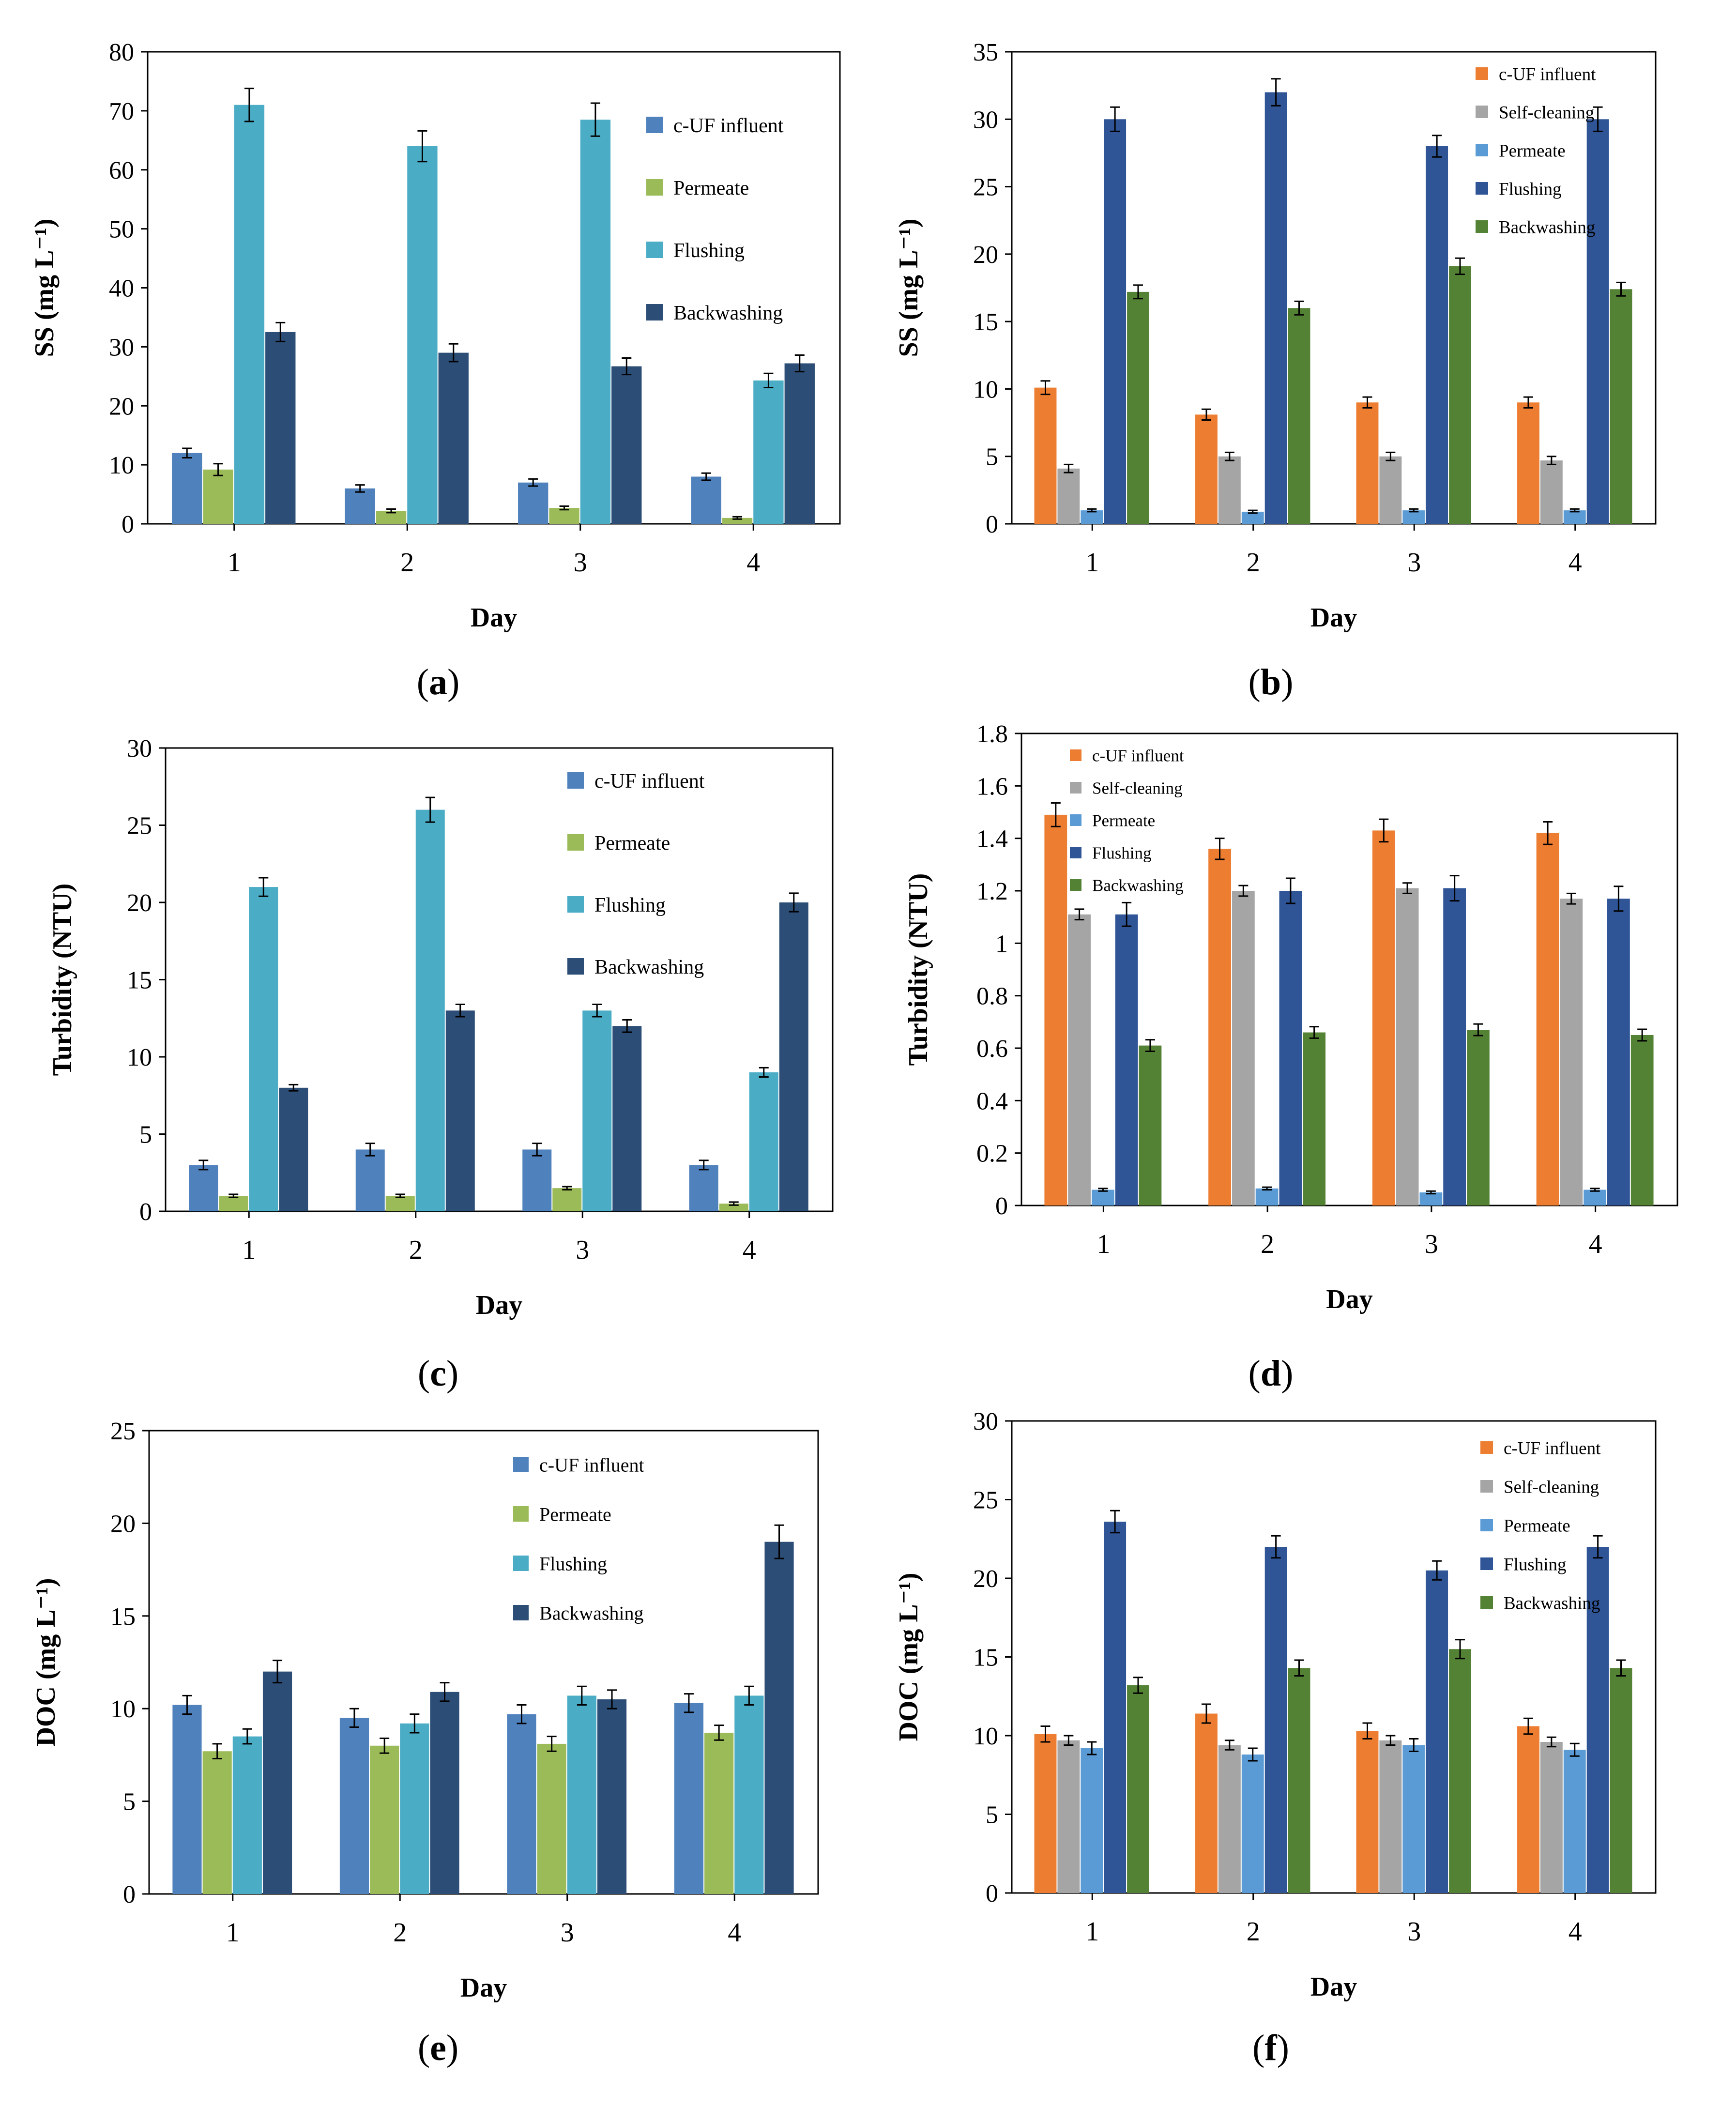 This screenshot has height=2106, width=1736. Describe the element at coordinates (992, 786) in the screenshot. I see `y-tick-label: 1.6` at that location.